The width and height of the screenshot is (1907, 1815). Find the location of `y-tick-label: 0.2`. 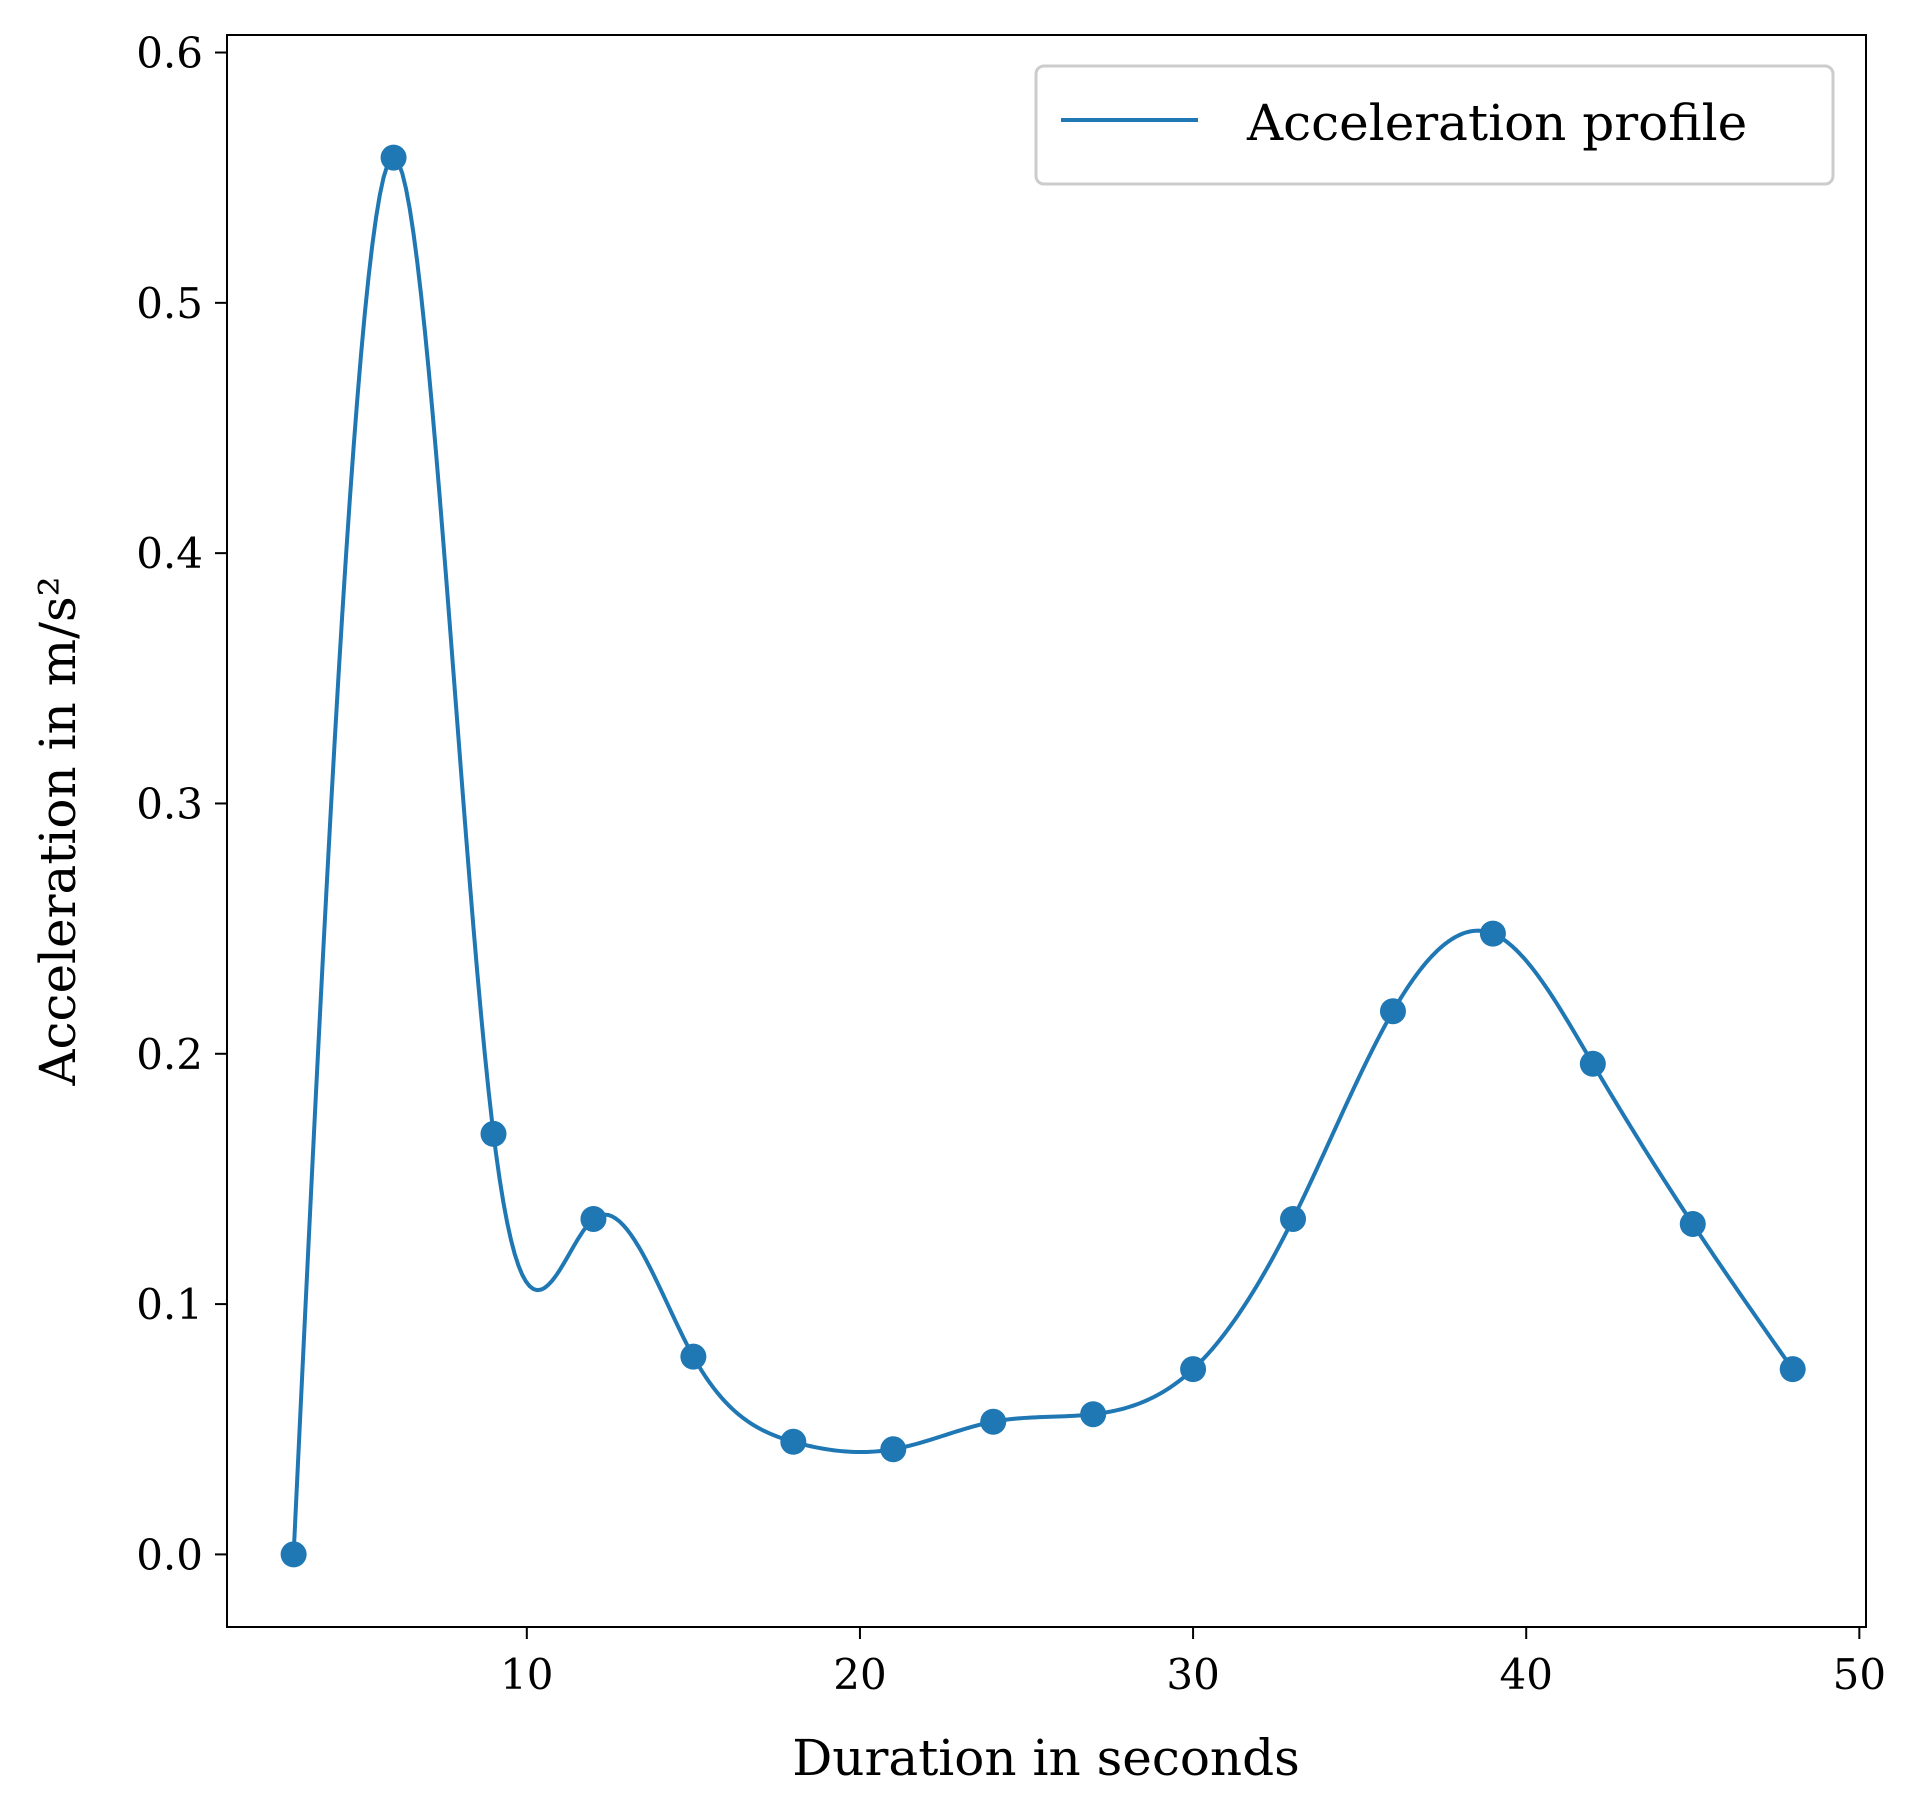

y-tick-label: 0.2 is located at coordinates (169, 1054).